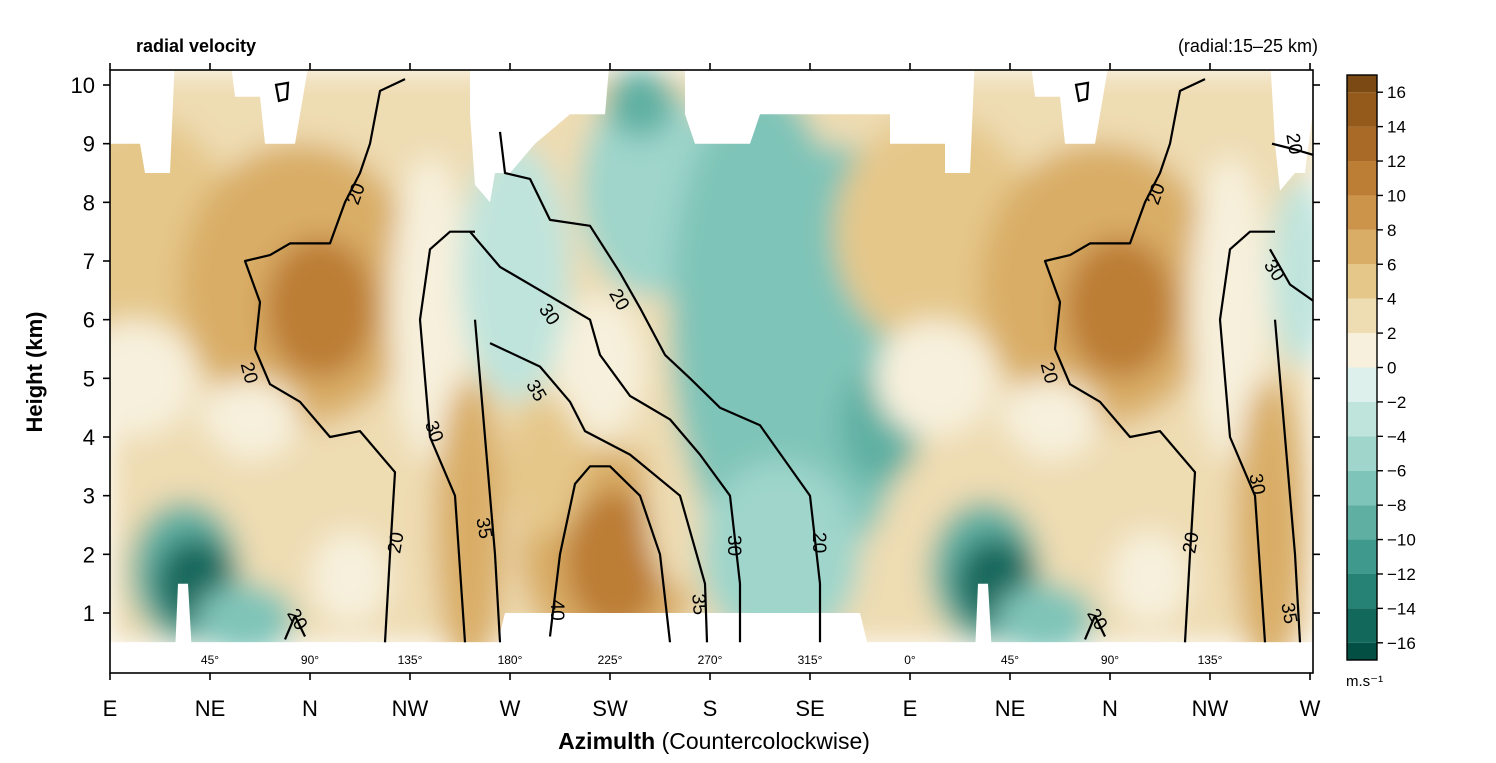 This screenshot has width=1496, height=763. I want to click on colorbar-tick-label: 4, so click(1391, 299).